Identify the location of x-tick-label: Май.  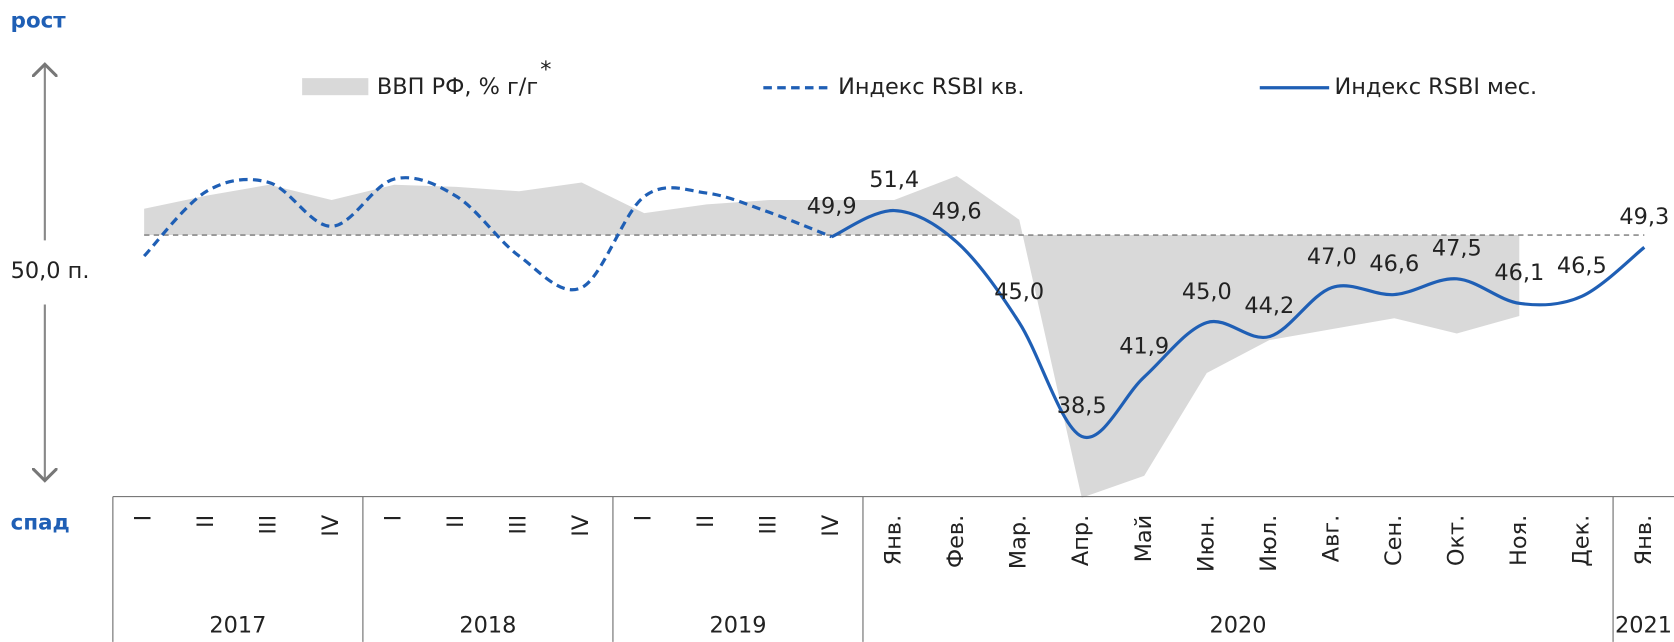
(1144, 539).